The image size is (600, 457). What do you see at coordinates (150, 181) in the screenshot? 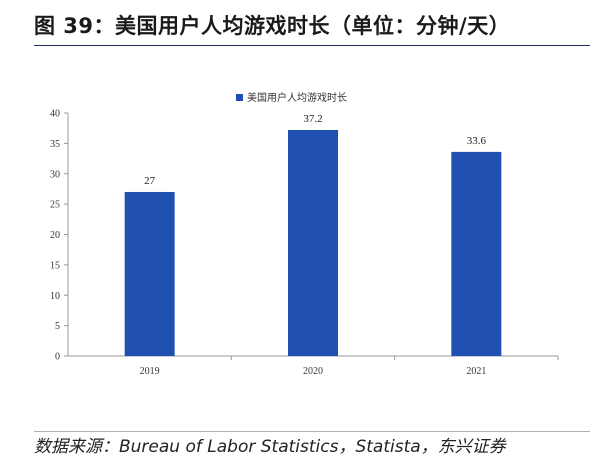
I see `data-label-2019: 27` at bounding box center [150, 181].